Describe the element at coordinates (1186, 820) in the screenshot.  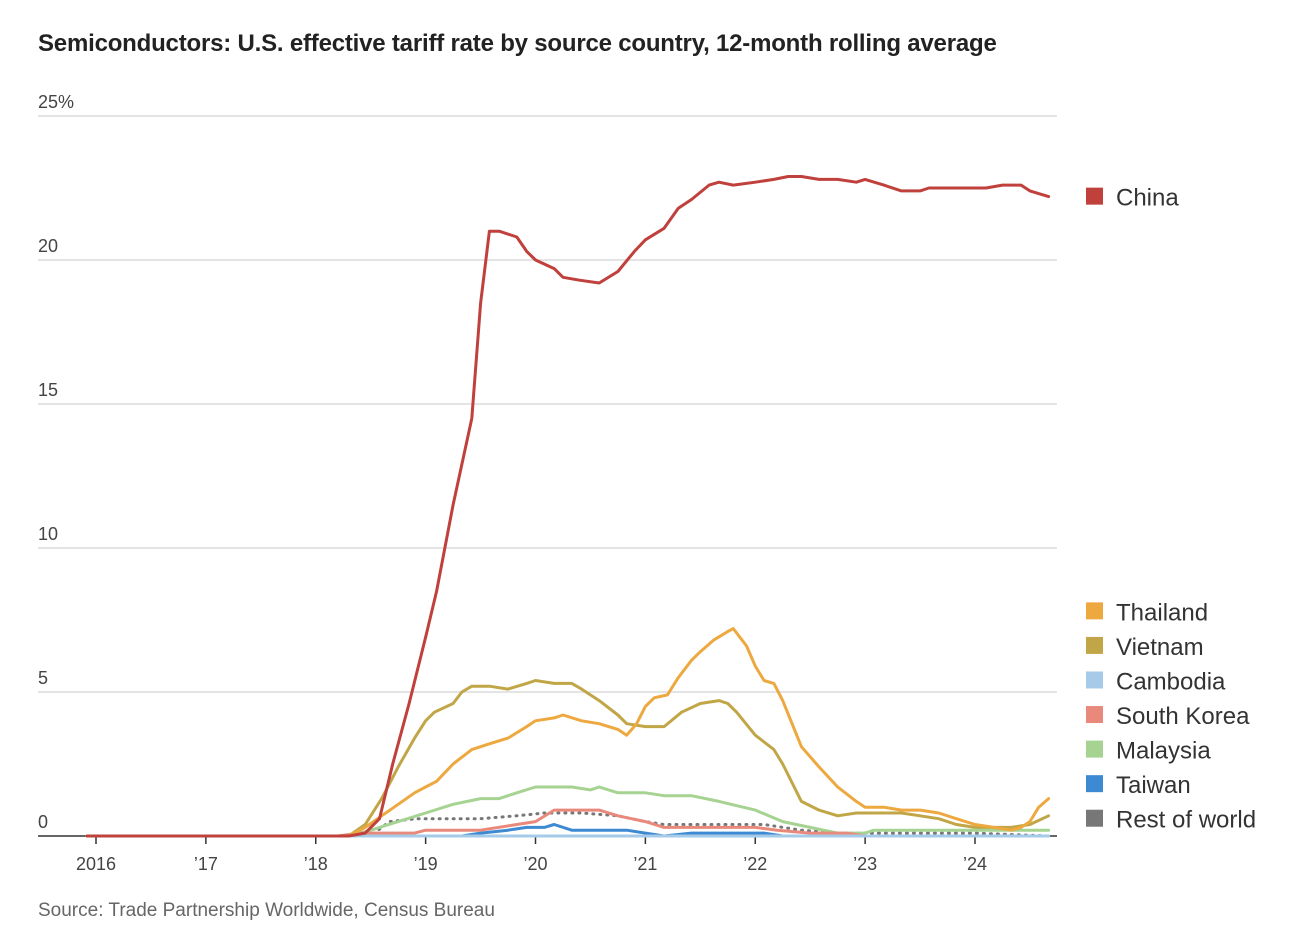
I see `legend-label-rest-of-world: Rest of world` at that location.